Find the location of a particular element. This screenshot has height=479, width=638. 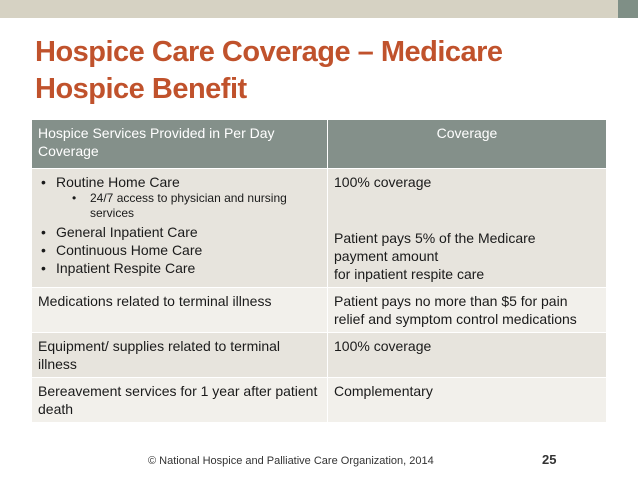

coverage-text: 100% coverage is located at coordinates (383, 182).